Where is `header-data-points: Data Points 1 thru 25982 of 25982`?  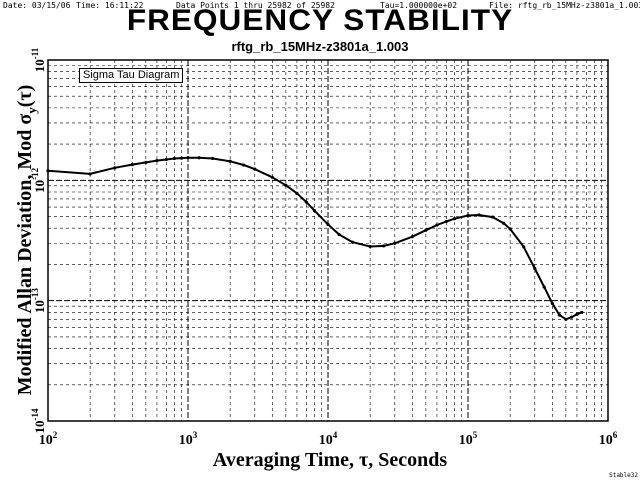 header-data-points: Data Points 1 thru 25982 of 25982 is located at coordinates (255, 5).